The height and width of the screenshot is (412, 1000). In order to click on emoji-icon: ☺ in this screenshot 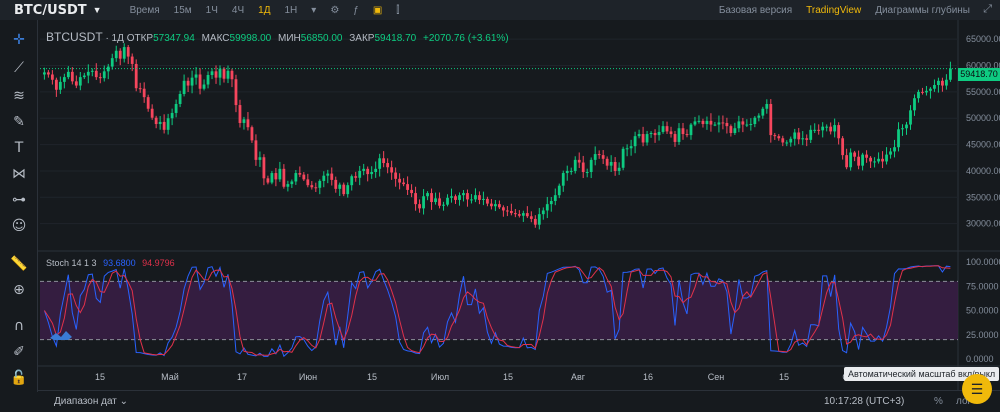, I will do `click(19, 226)`.